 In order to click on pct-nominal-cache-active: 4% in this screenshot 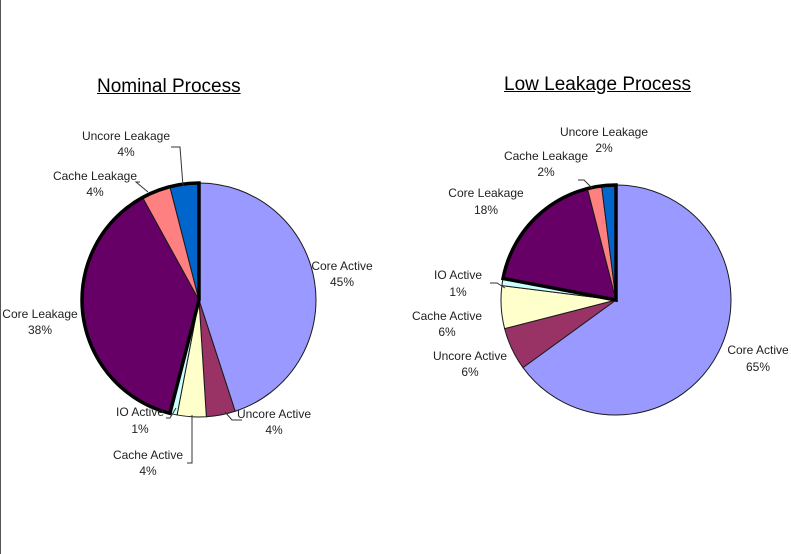, I will do `click(148, 471)`.